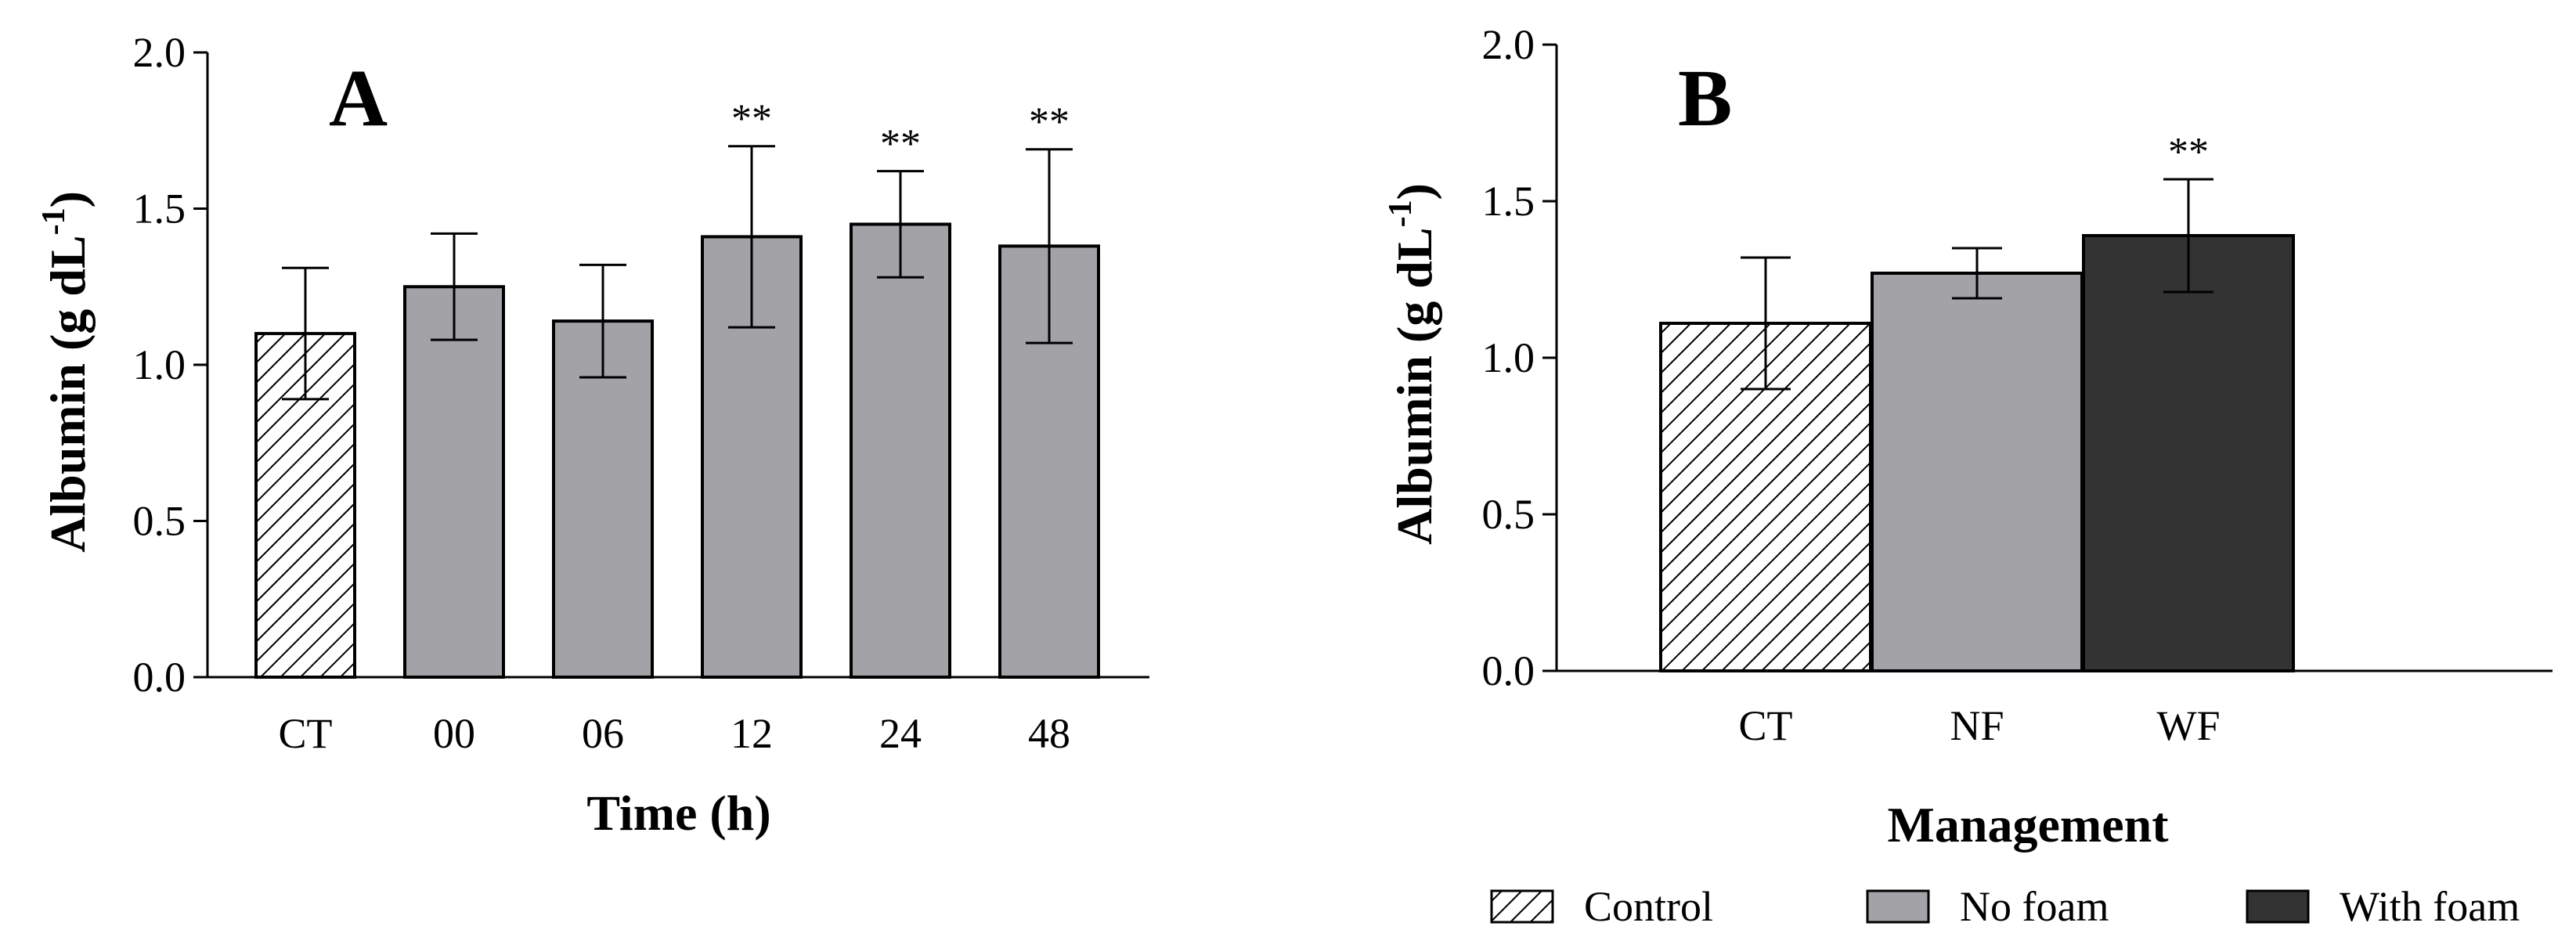  Describe the element at coordinates (68, 393) in the screenshot. I see `y-axis-label-a-main: Albumin (g dL` at that location.